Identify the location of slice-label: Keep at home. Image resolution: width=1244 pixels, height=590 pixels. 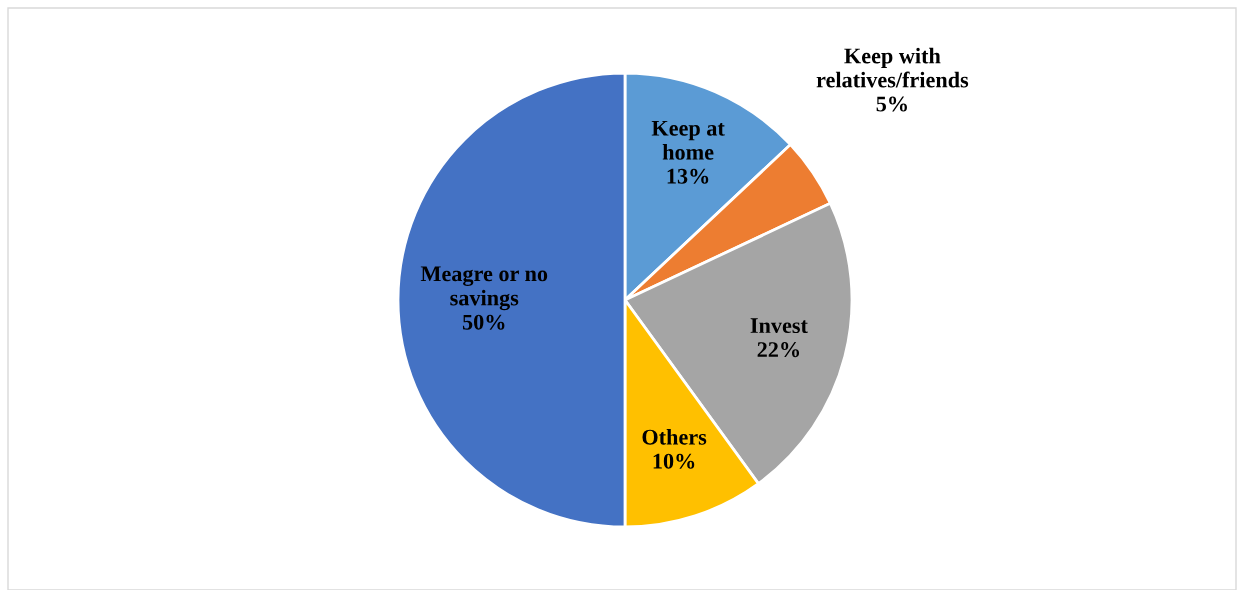
(688, 140).